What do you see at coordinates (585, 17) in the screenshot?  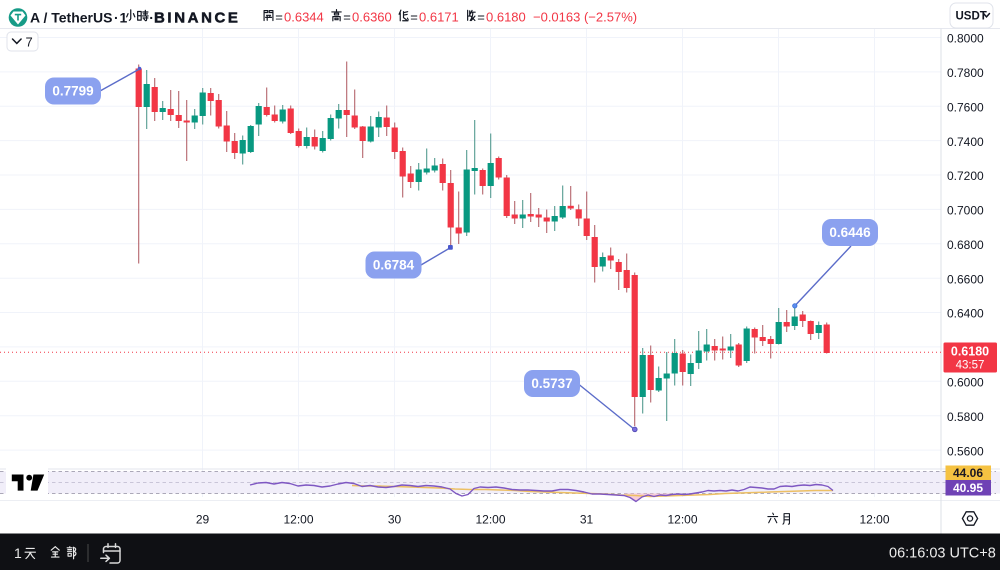 I see `svg-text: −0.0163 (−2.57%)` at bounding box center [585, 17].